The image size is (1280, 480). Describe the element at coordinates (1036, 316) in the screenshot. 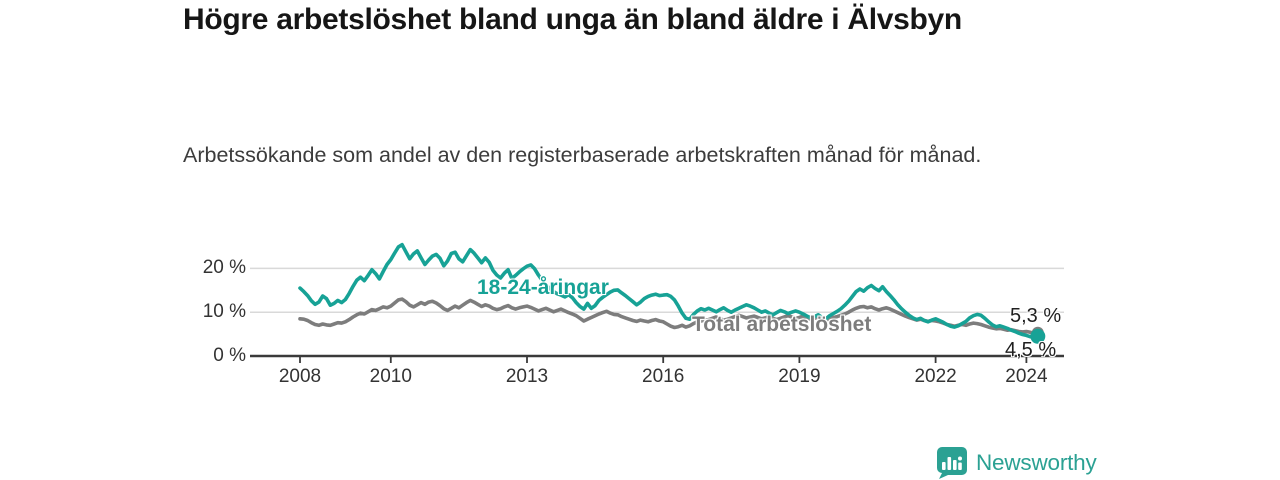

I see `end-value-total: 5,3 %` at that location.